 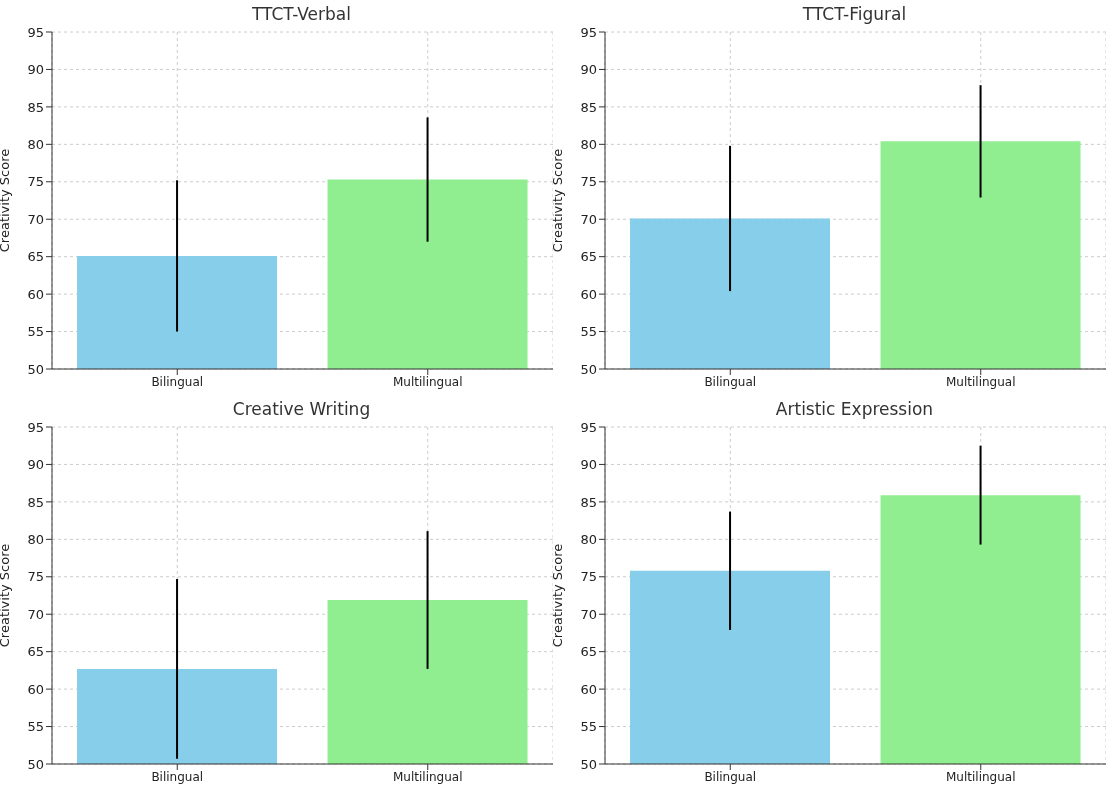 I want to click on chart-title: TTCT-Figural, so click(x=854, y=14).